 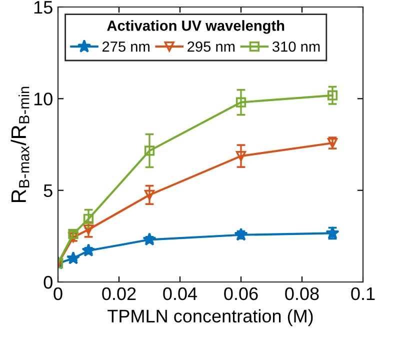 I want to click on legend-label: 310 nm, so click(x=296, y=46).